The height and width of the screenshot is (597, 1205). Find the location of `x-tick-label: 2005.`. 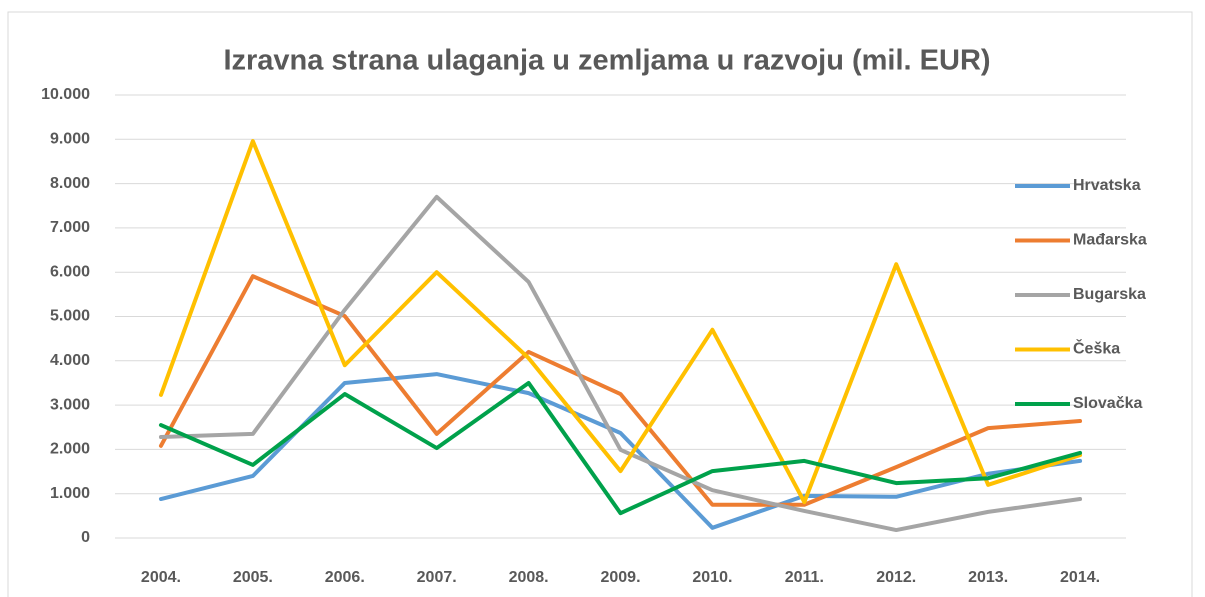

x-tick-label: 2005. is located at coordinates (253, 577).